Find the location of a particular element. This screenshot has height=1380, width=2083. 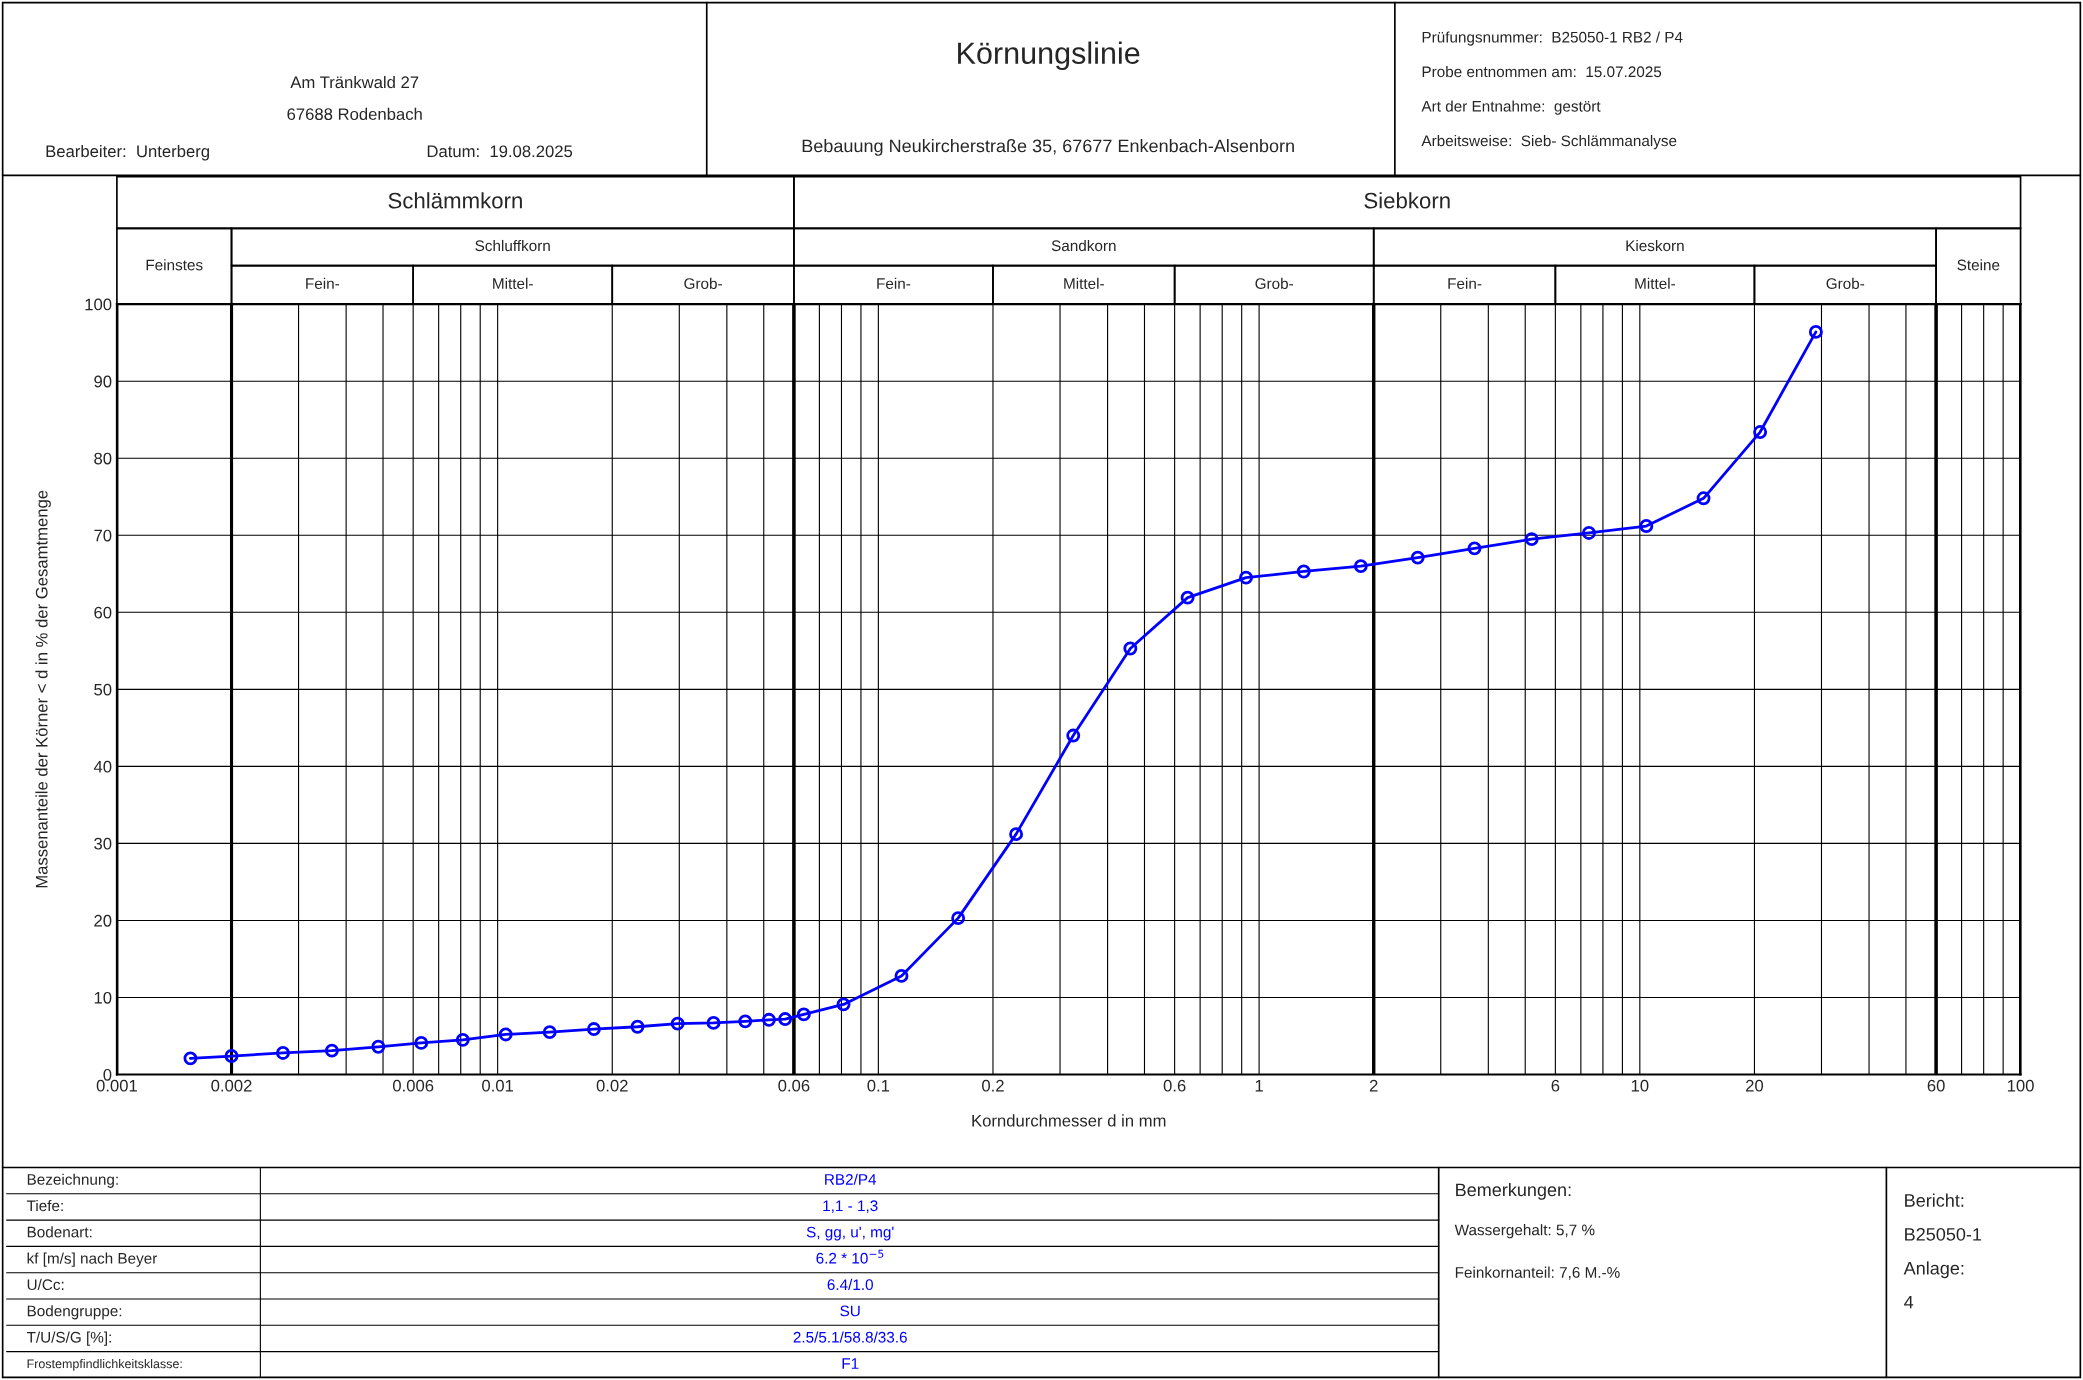

text: Datum: 19.08.2025 is located at coordinates (500, 151).